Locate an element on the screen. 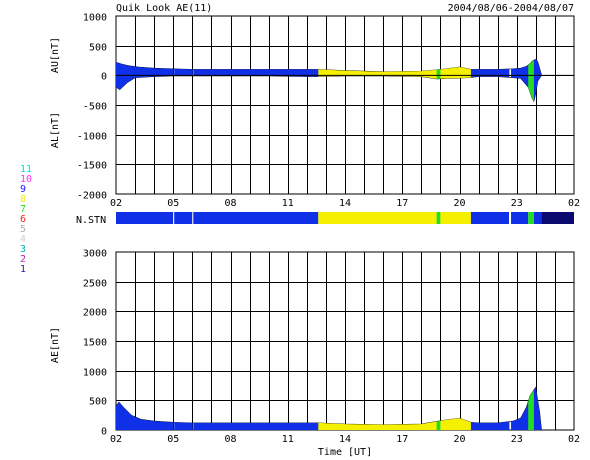  station-count-segments is located at coordinates (345, 218).